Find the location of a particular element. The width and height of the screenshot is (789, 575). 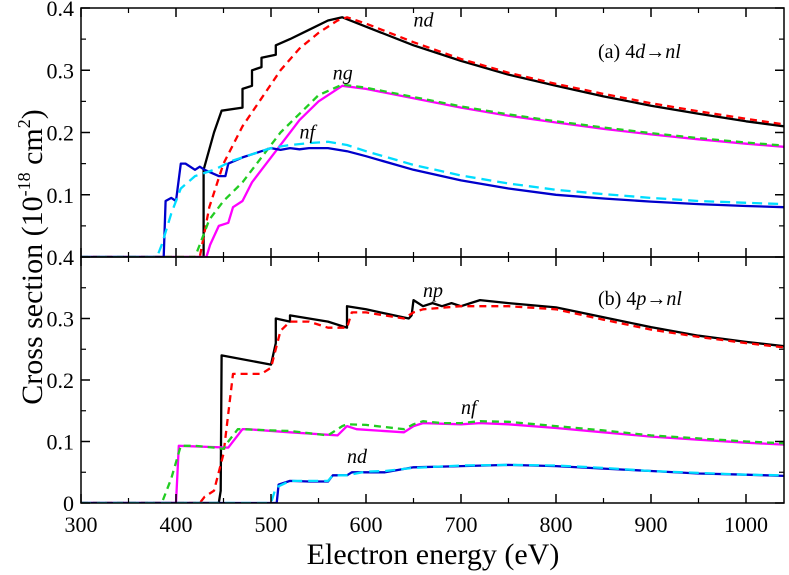

x-axis-ticks: 300 400 500 600 700 800 900 1000 is located at coordinates (417, 524).